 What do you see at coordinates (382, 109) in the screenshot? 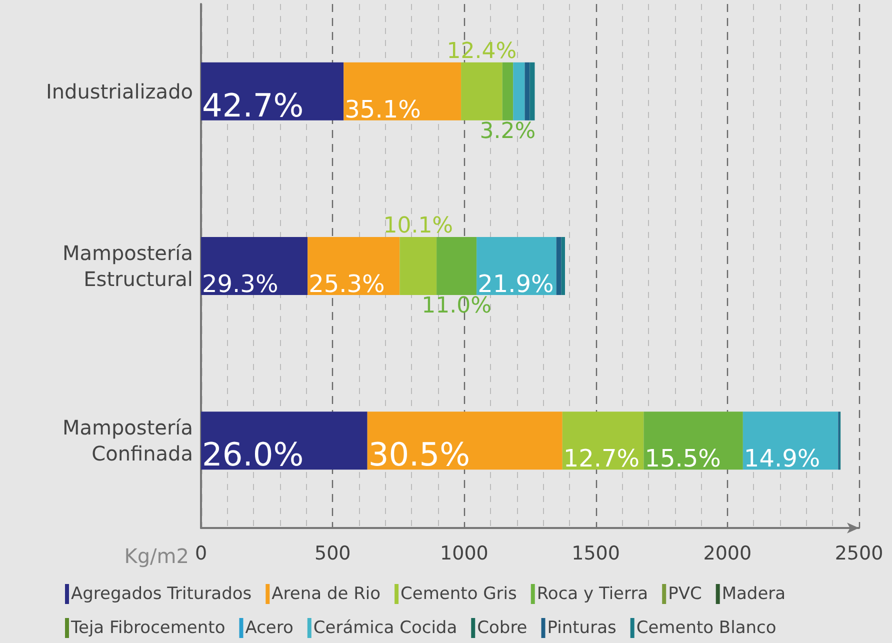
I see `annotation: 35.1%` at bounding box center [382, 109].